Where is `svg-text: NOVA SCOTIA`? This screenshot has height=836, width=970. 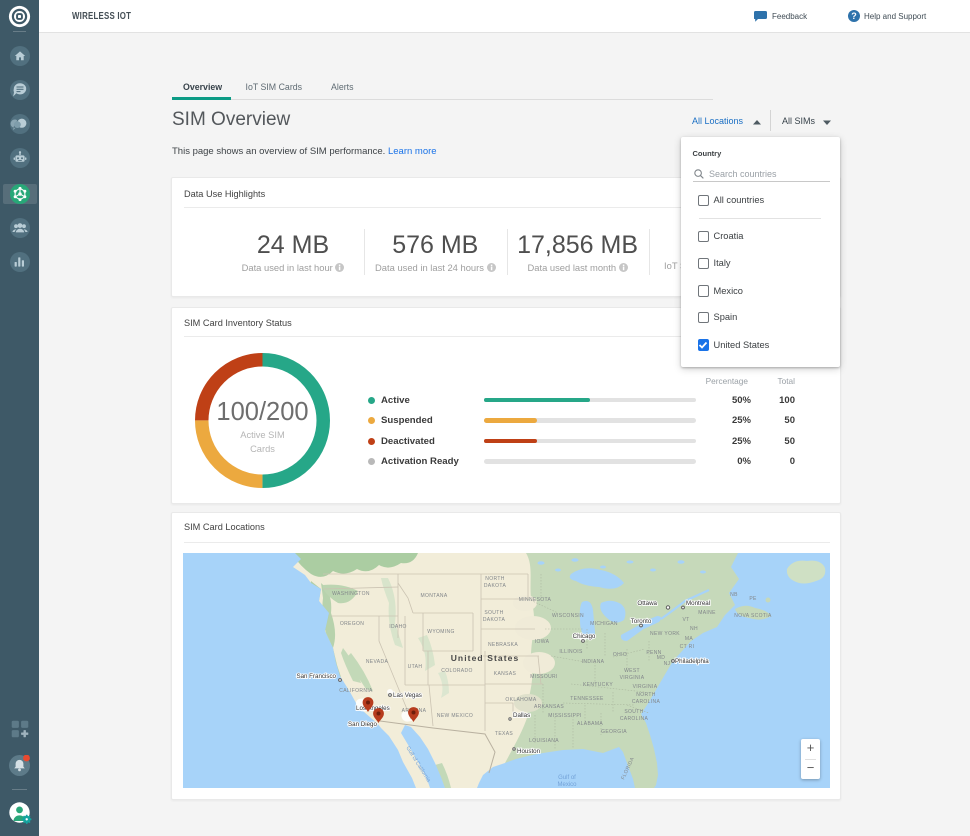 svg-text: NOVA SCOTIA is located at coordinates (753, 616).